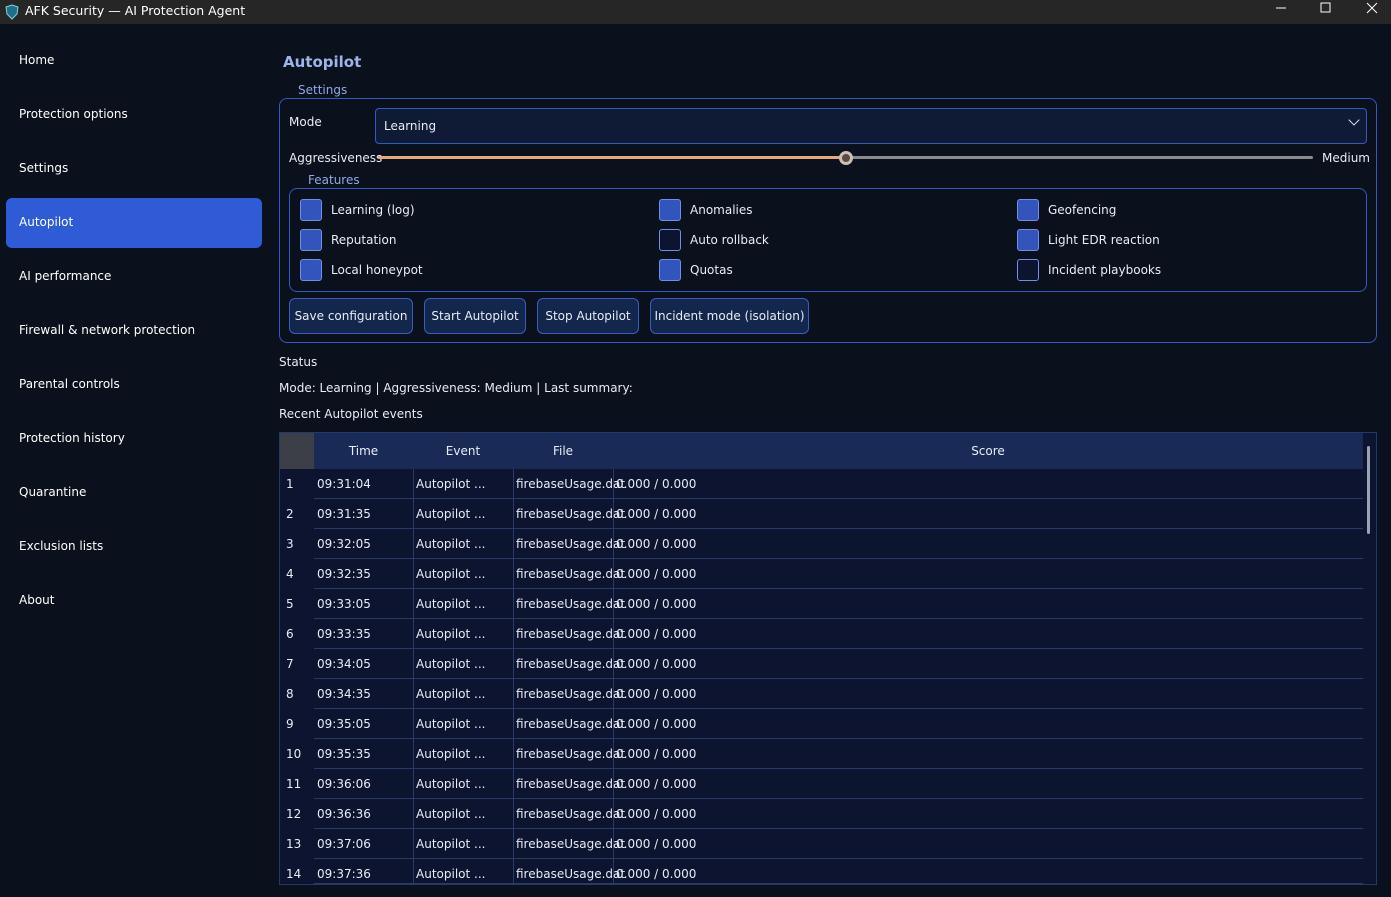  What do you see at coordinates (1325, 12) in the screenshot?
I see `window-controls` at bounding box center [1325, 12].